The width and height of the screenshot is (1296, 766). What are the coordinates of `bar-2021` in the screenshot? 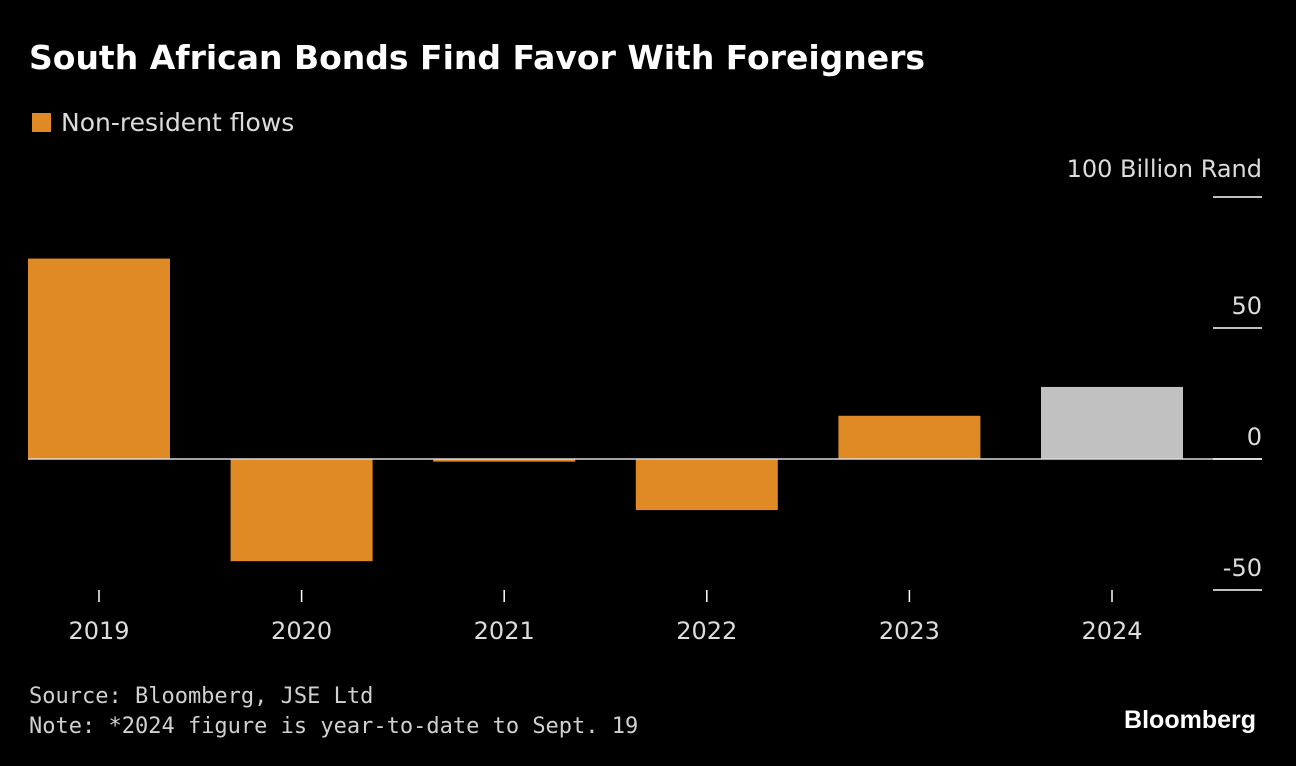 It's located at (504, 460).